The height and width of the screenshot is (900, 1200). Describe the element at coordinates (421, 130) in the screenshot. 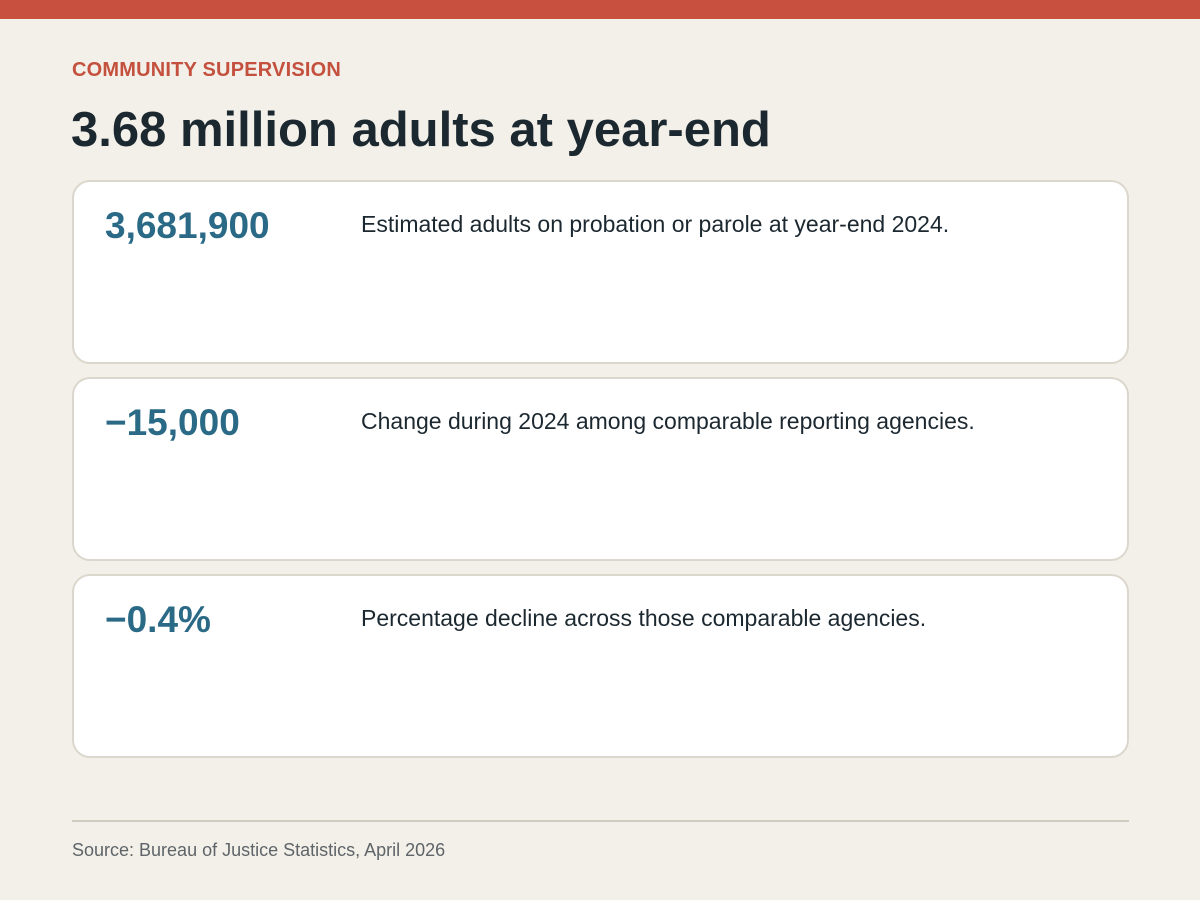

I see `page-title: 3.68 million adults at year-end` at that location.